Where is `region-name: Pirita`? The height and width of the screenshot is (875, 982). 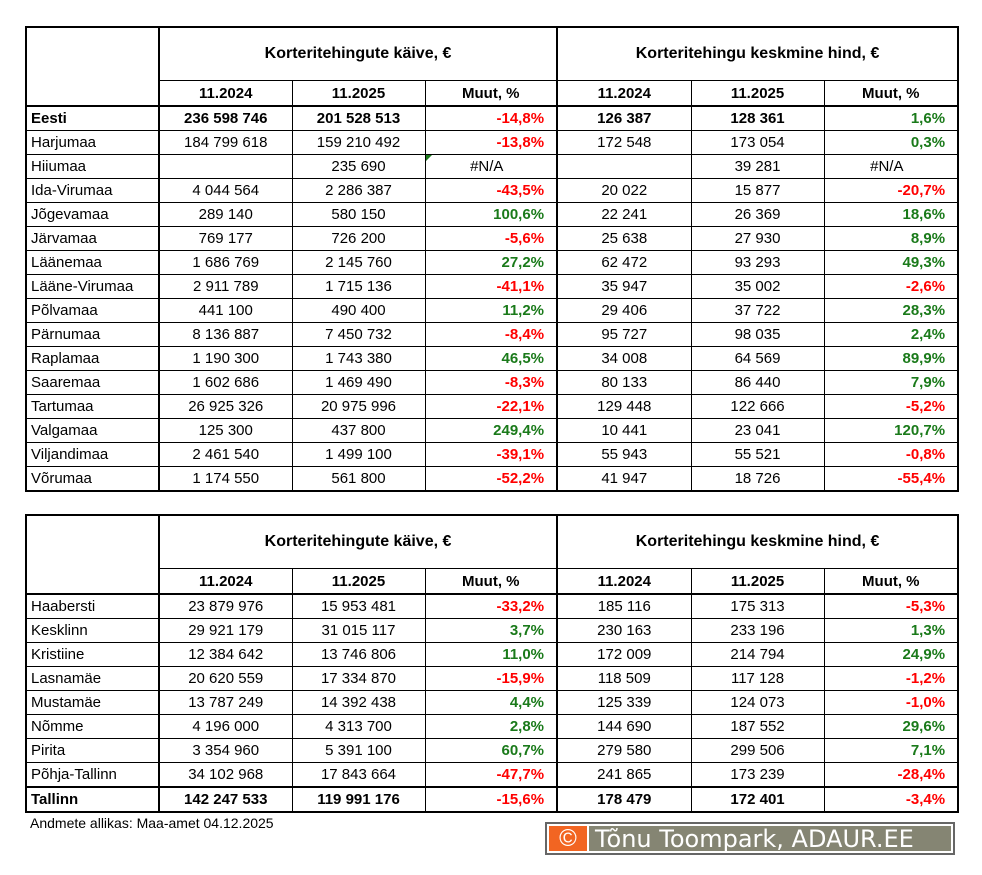 region-name: Pirita is located at coordinates (92, 750).